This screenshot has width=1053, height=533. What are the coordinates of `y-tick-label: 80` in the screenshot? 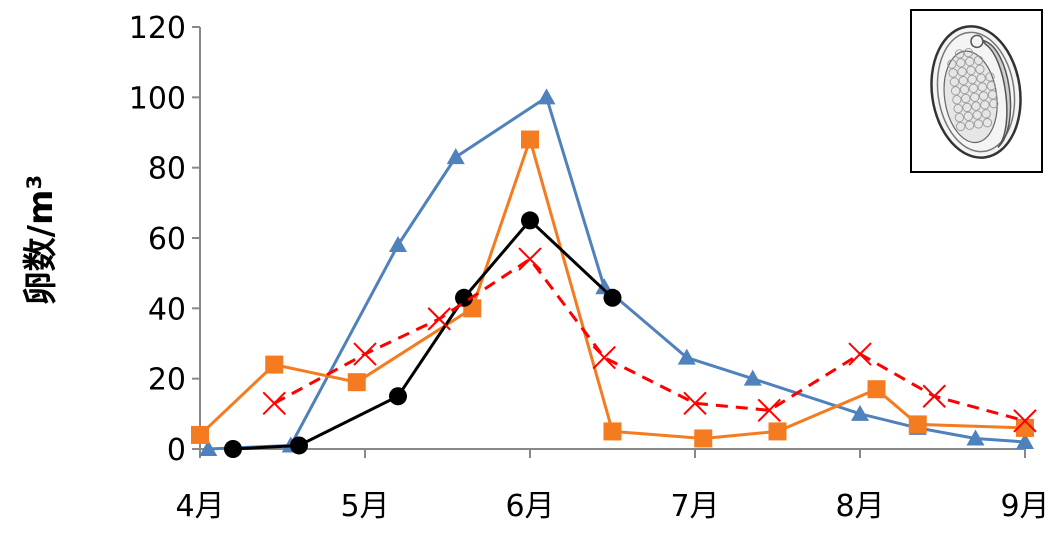 It's located at (167, 169).